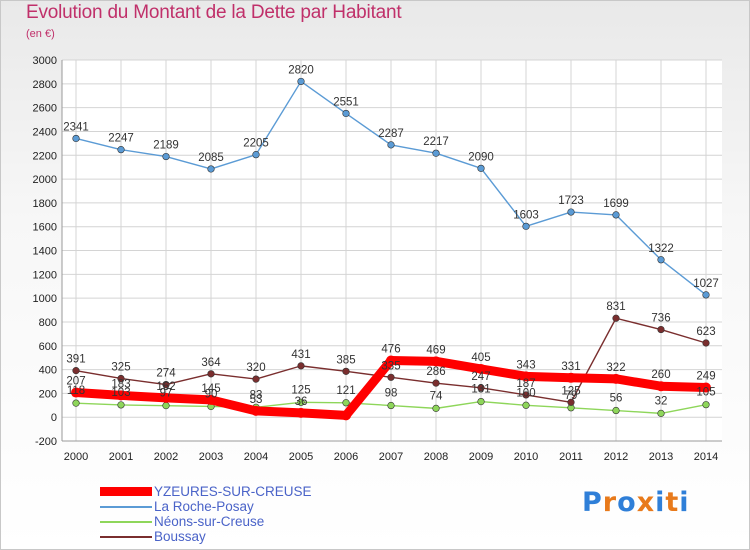  Describe the element at coordinates (45, 299) in the screenshot. I see `y-tick-label: 1000` at that location.